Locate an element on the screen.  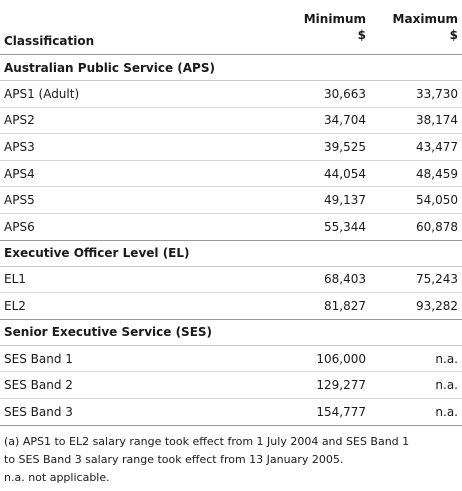
row-maximum: 93,282 is located at coordinates (437, 305).